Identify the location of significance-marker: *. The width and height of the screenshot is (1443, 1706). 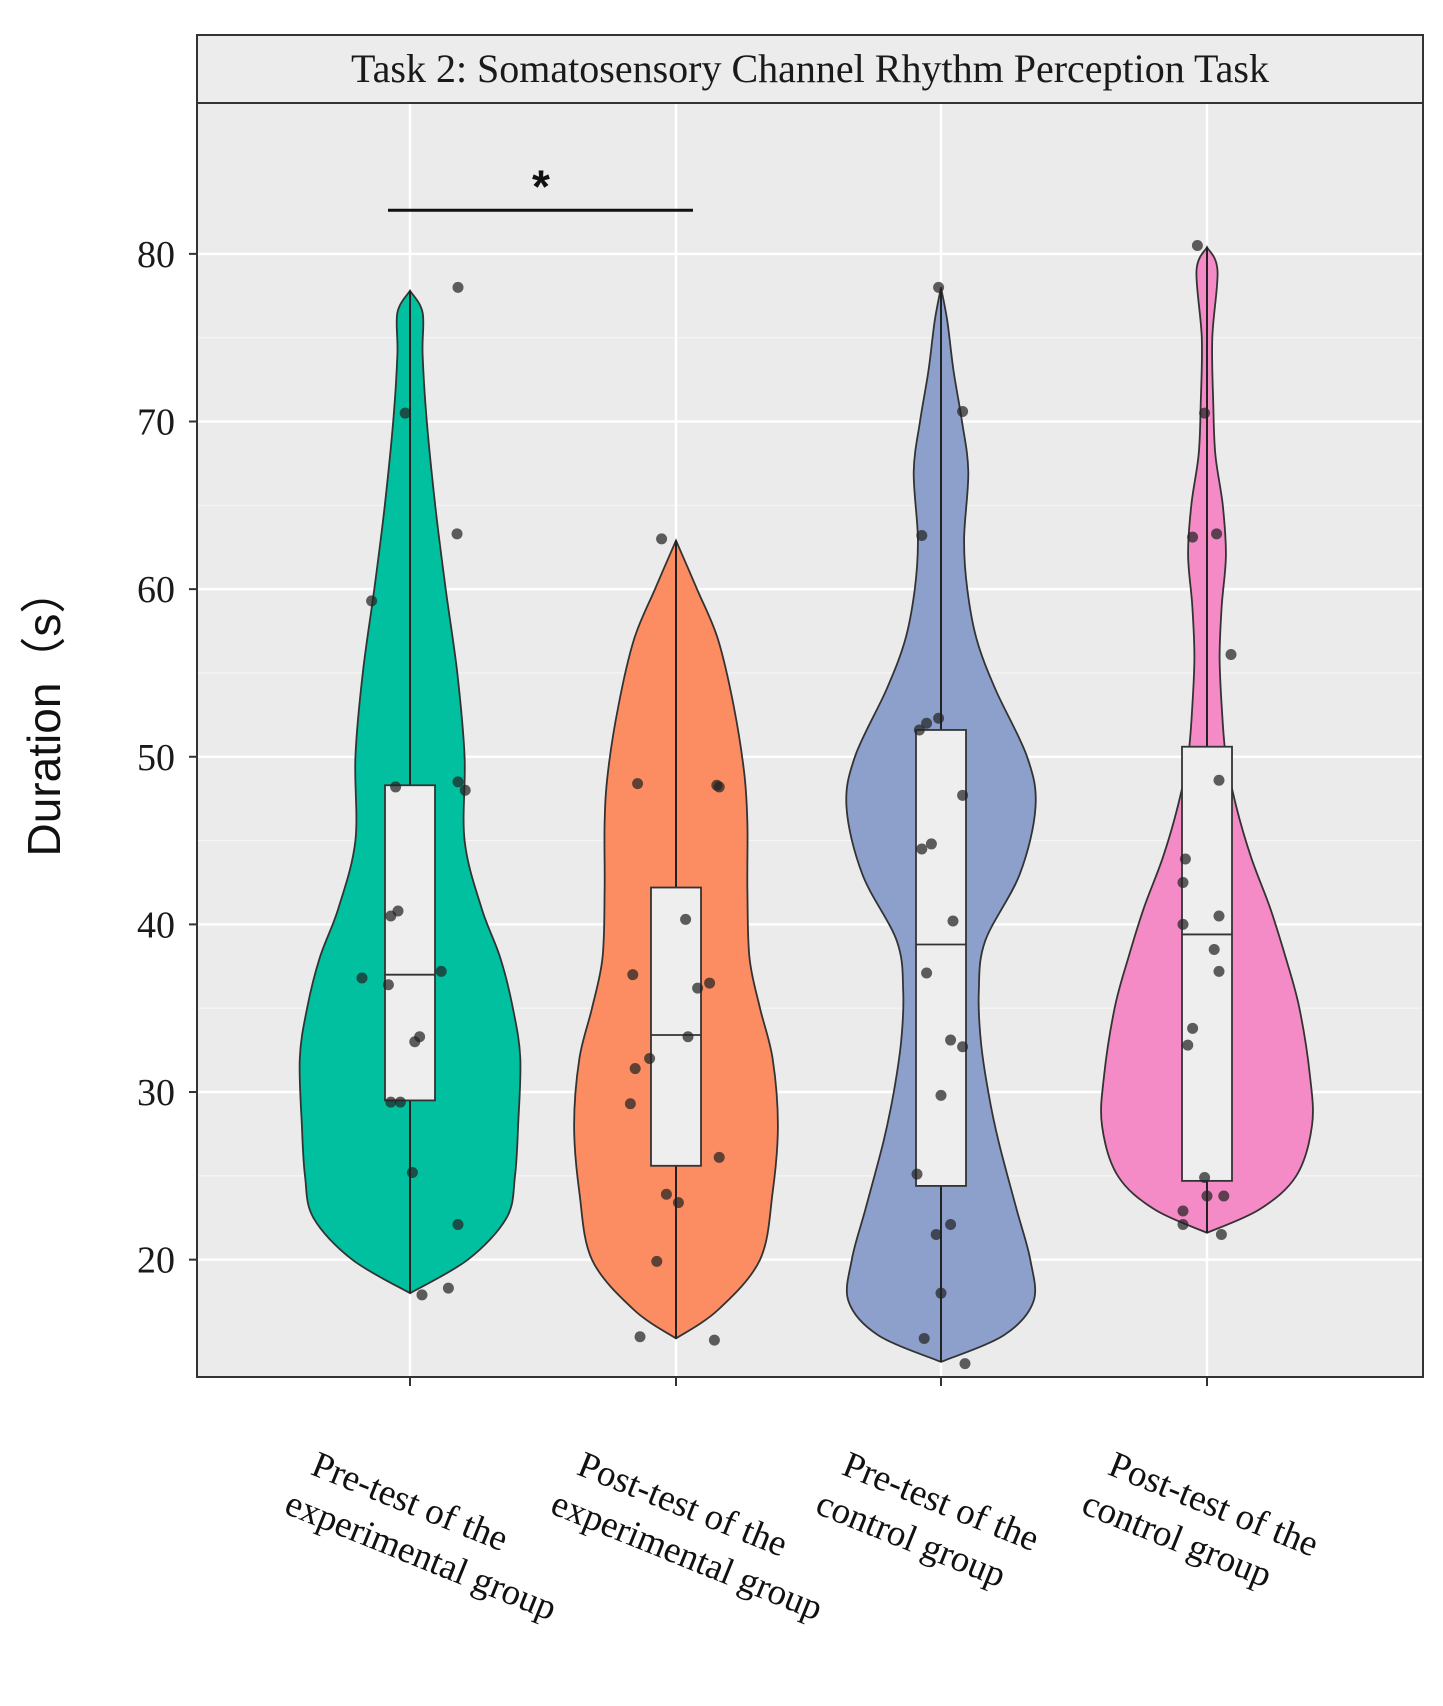
(541, 186).